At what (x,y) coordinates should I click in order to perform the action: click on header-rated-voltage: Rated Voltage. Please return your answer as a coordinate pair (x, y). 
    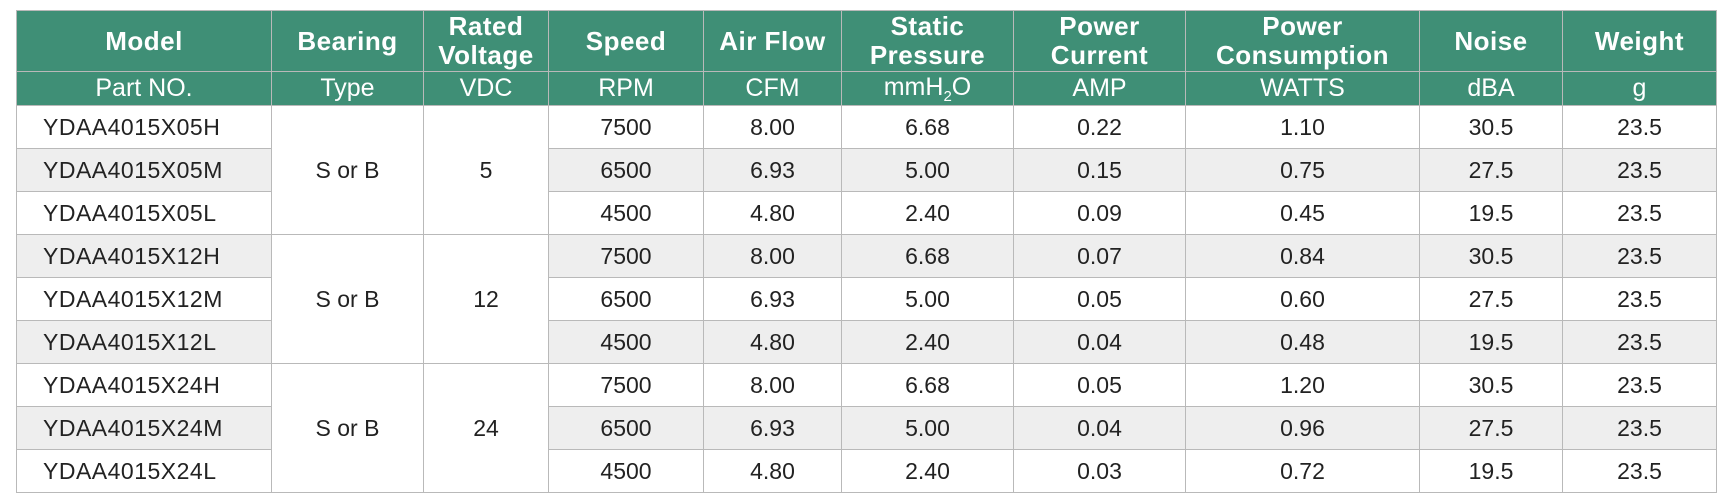
    Looking at the image, I should click on (486, 41).